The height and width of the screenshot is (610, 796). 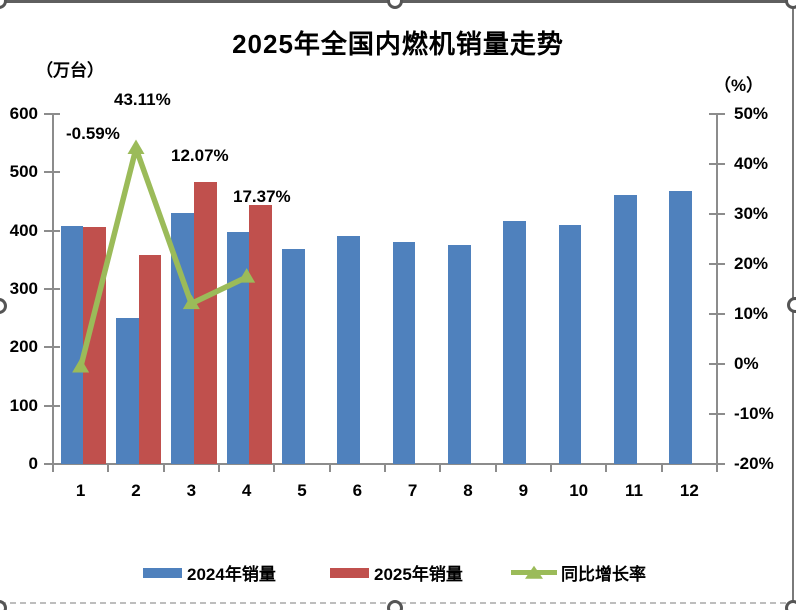 What do you see at coordinates (136, 490) in the screenshot?
I see `x-axis-label: 2` at bounding box center [136, 490].